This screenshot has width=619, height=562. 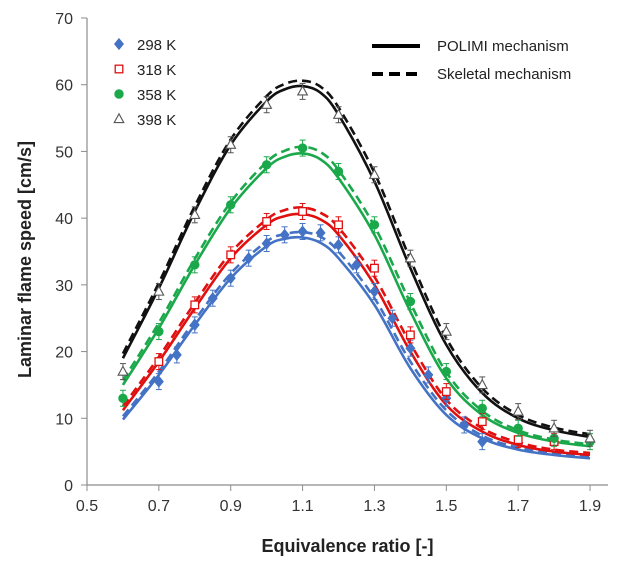 What do you see at coordinates (64, 419) in the screenshot?
I see `y-tick-label-1: 10` at bounding box center [64, 419].